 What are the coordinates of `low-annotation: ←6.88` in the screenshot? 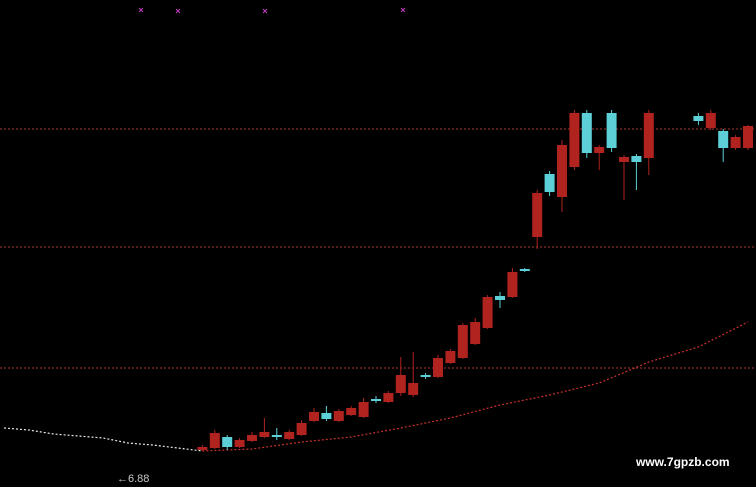 It's located at (133, 479).